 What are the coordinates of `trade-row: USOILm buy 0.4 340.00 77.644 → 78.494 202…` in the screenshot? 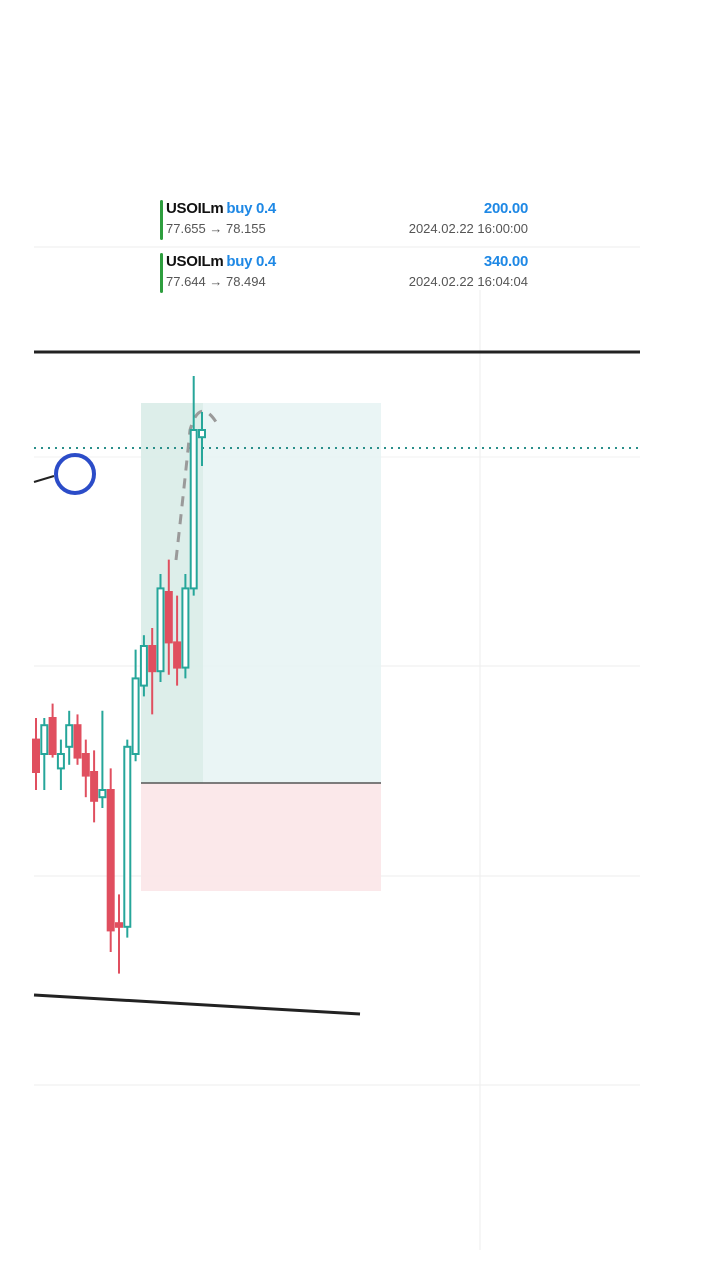 It's located at (345, 277).